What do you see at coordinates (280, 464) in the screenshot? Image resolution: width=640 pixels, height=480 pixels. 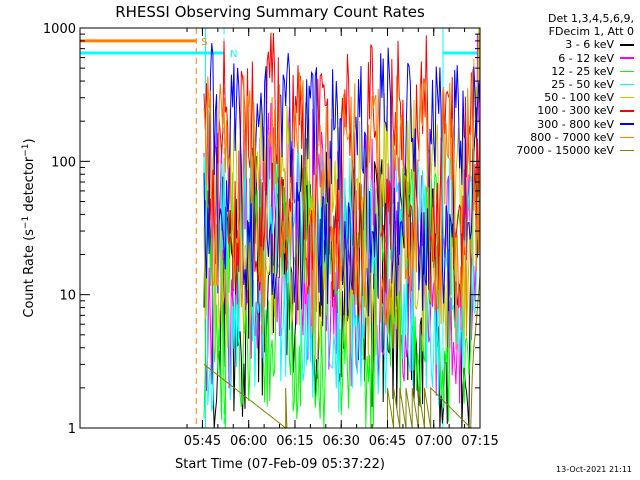 I see `x-axis-label: Start Time (07-Feb-09 05:37:22)` at bounding box center [280, 464].